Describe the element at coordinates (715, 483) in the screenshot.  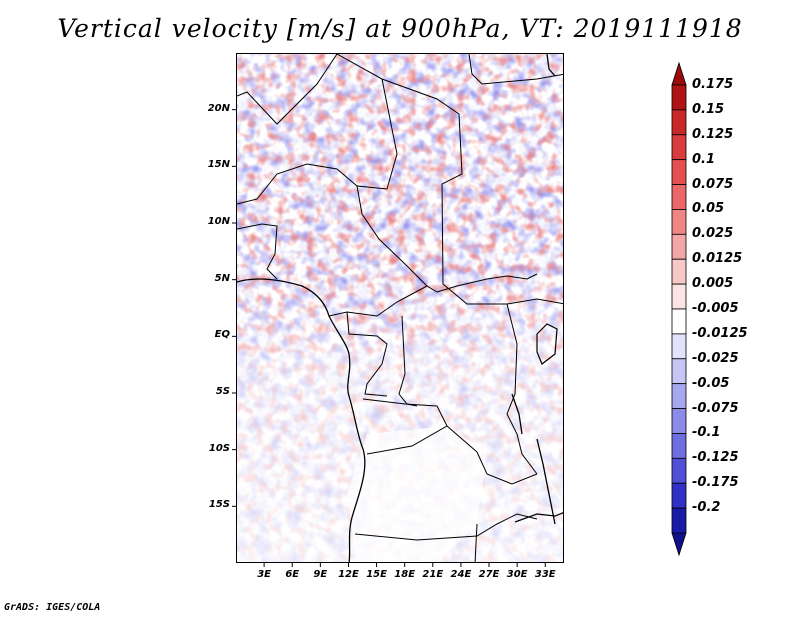
I see `colorbar-level-label: -0.175` at that location.